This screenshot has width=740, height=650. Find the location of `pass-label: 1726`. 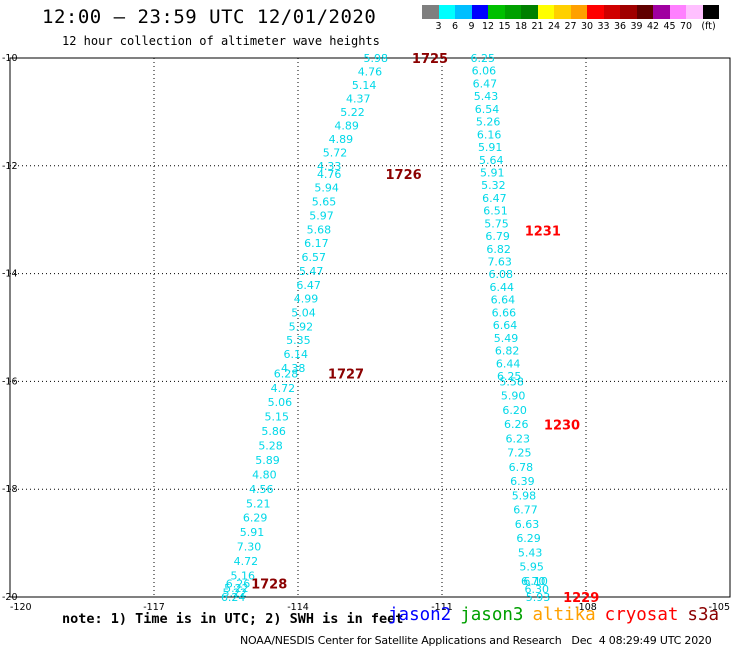

pass-label: 1726 is located at coordinates (404, 175).